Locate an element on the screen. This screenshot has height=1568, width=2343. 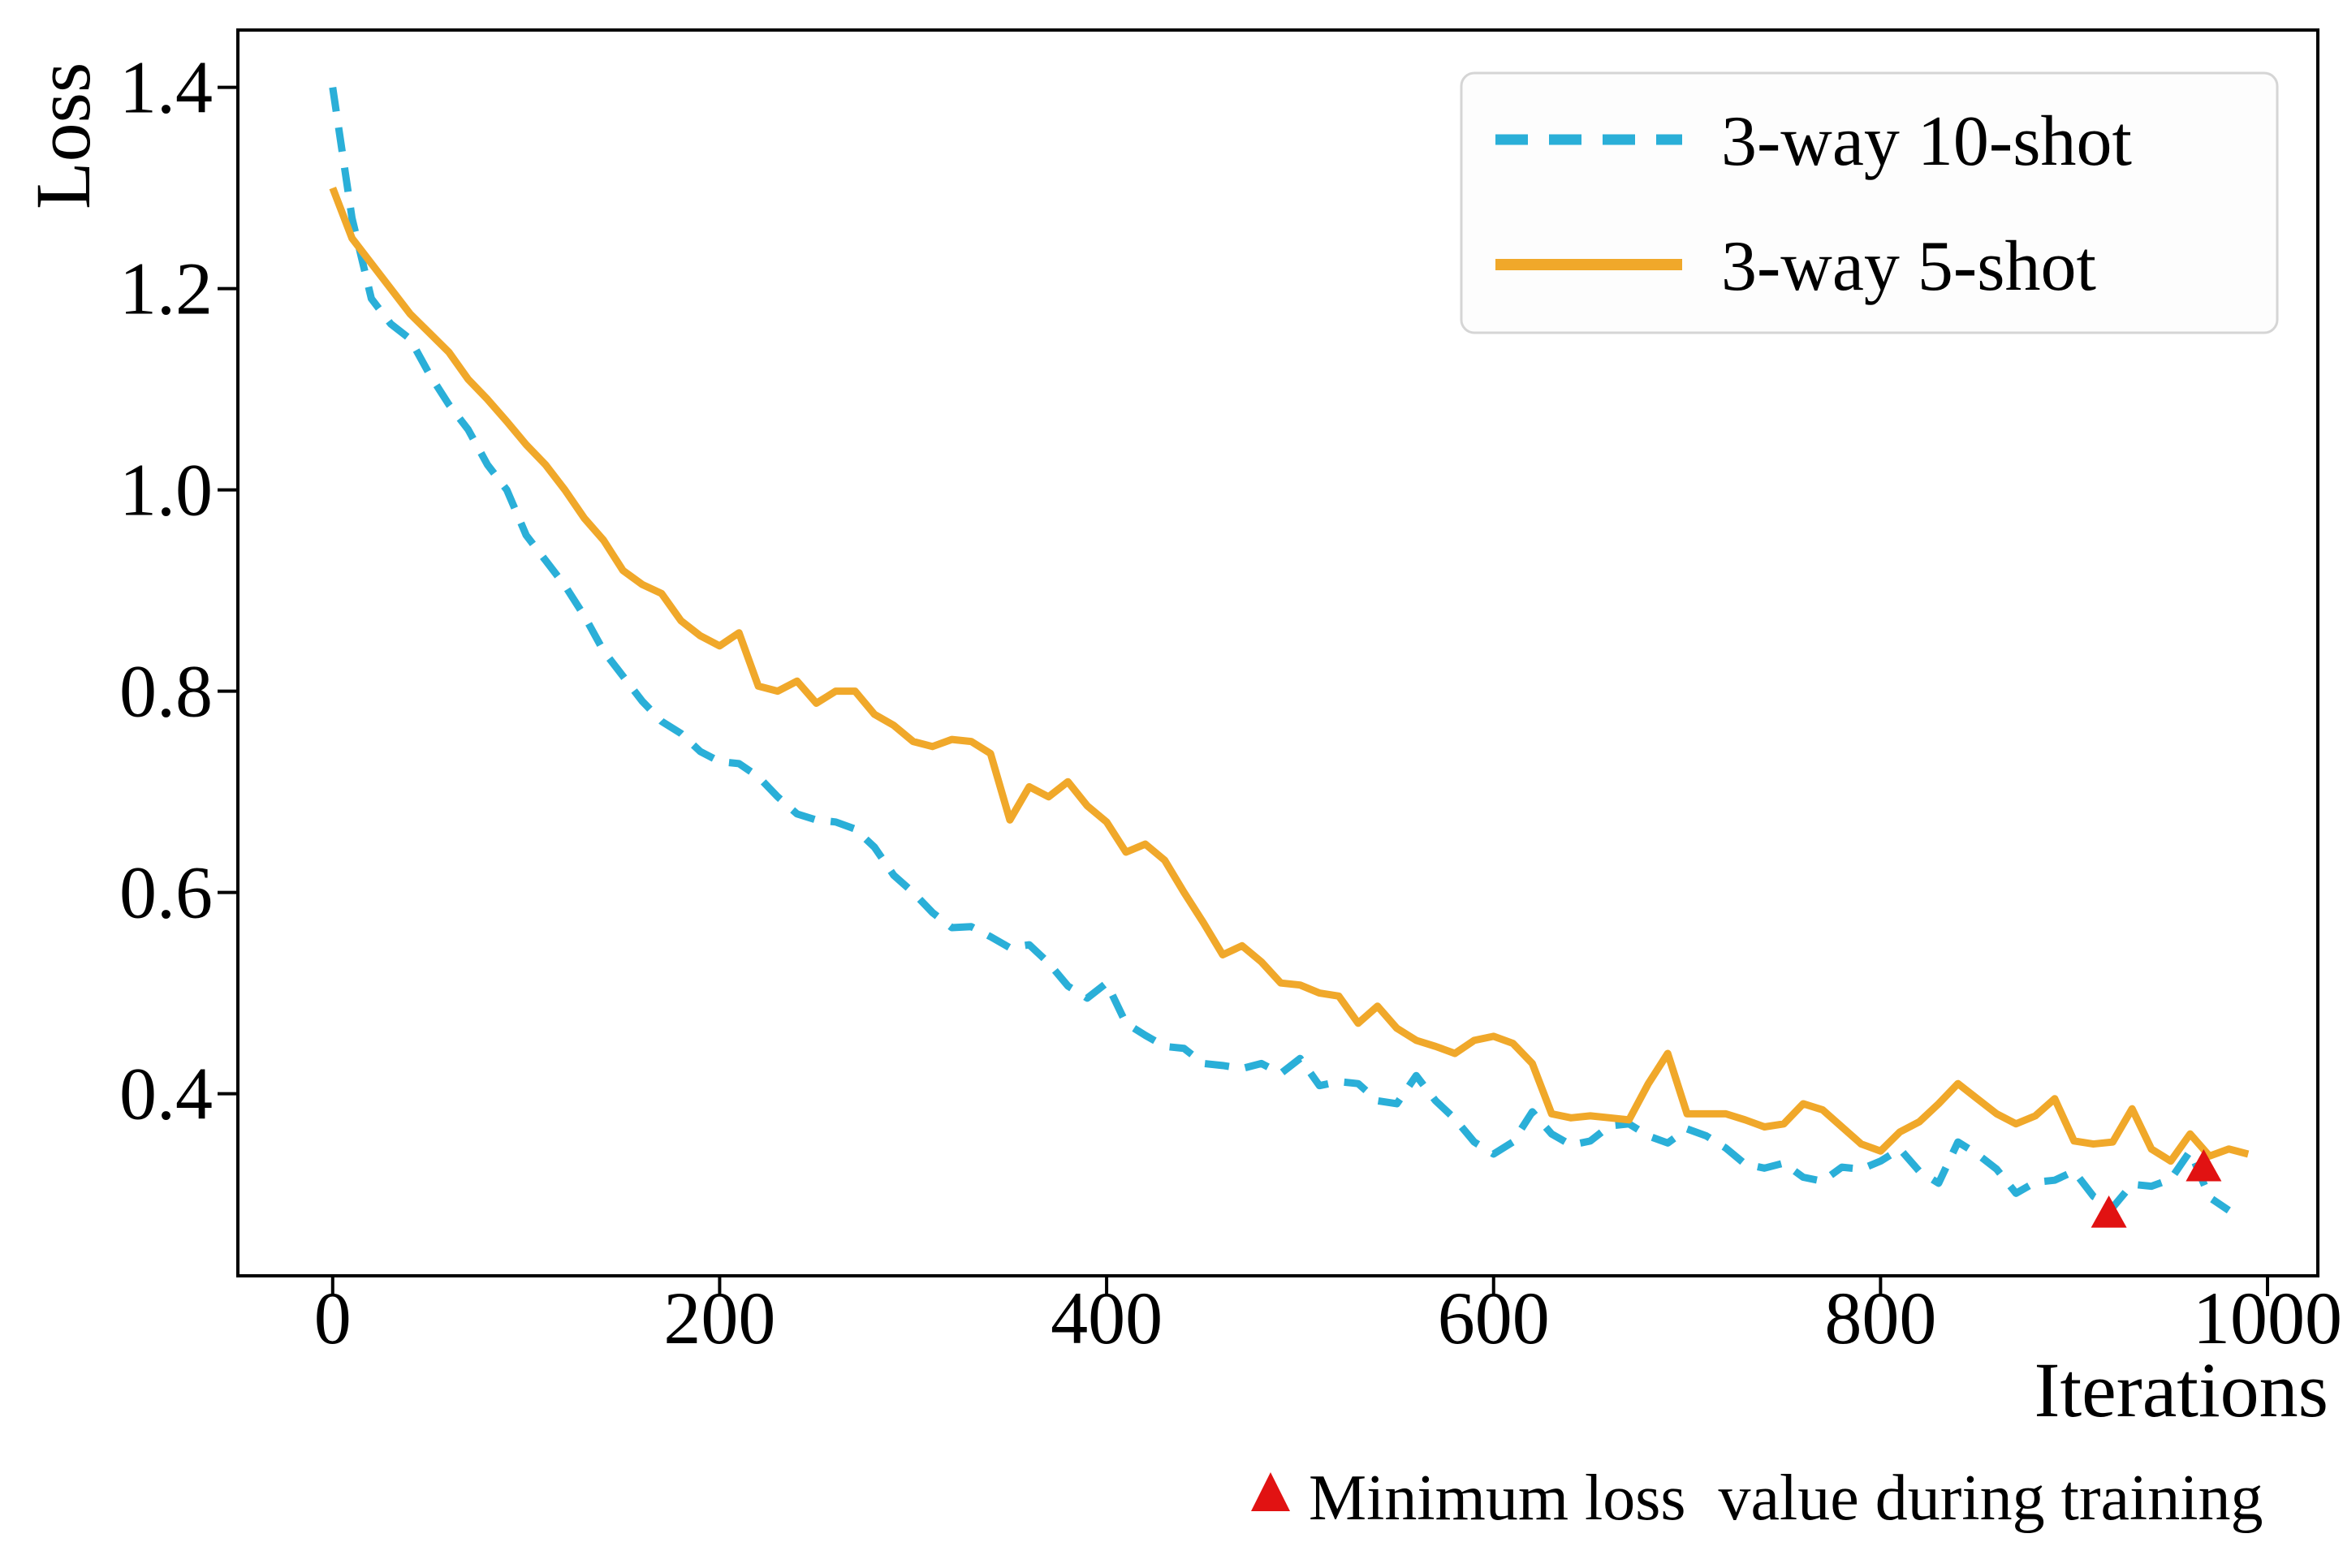
y-tick-label: 0.8 is located at coordinates (166, 692).